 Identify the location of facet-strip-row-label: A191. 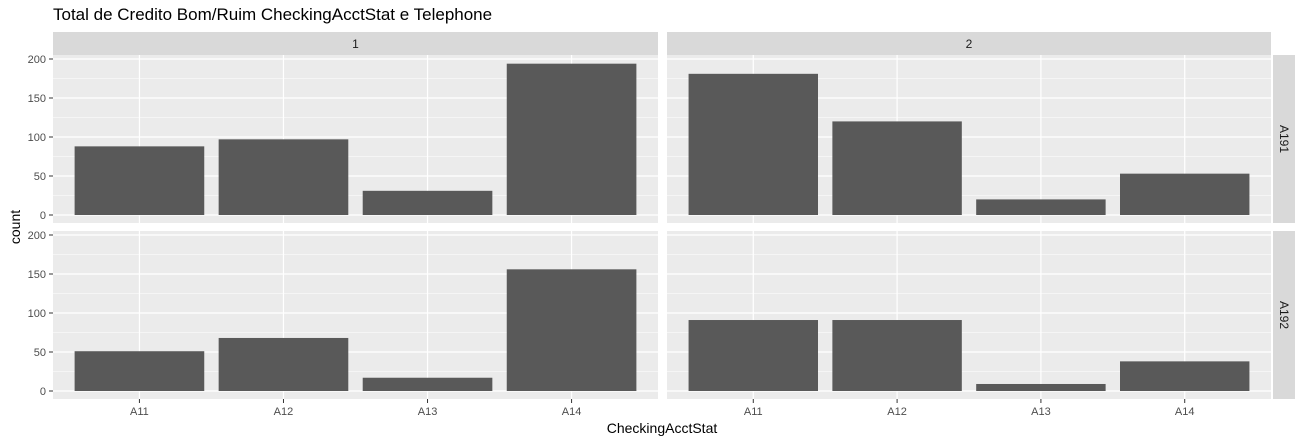
(1284, 139).